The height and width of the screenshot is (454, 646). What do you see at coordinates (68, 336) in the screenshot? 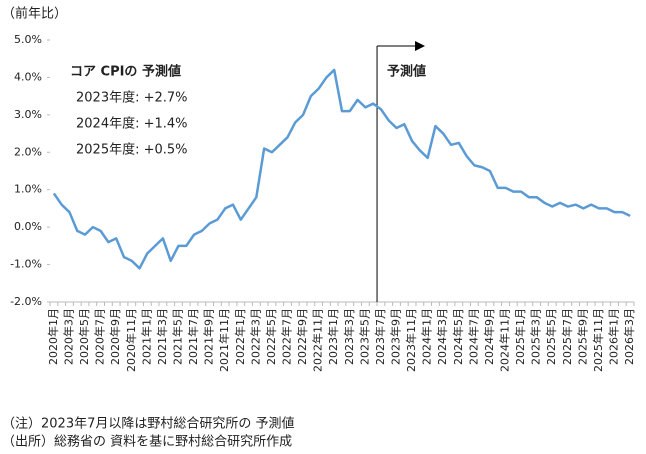
I see `x-tick-label: 2020年3月` at bounding box center [68, 336].